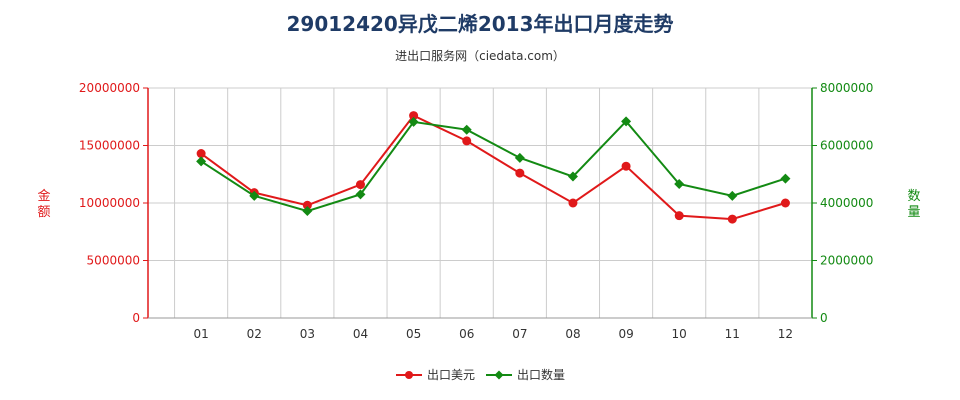  I want to click on x-tick-label: 01, so click(200, 334).